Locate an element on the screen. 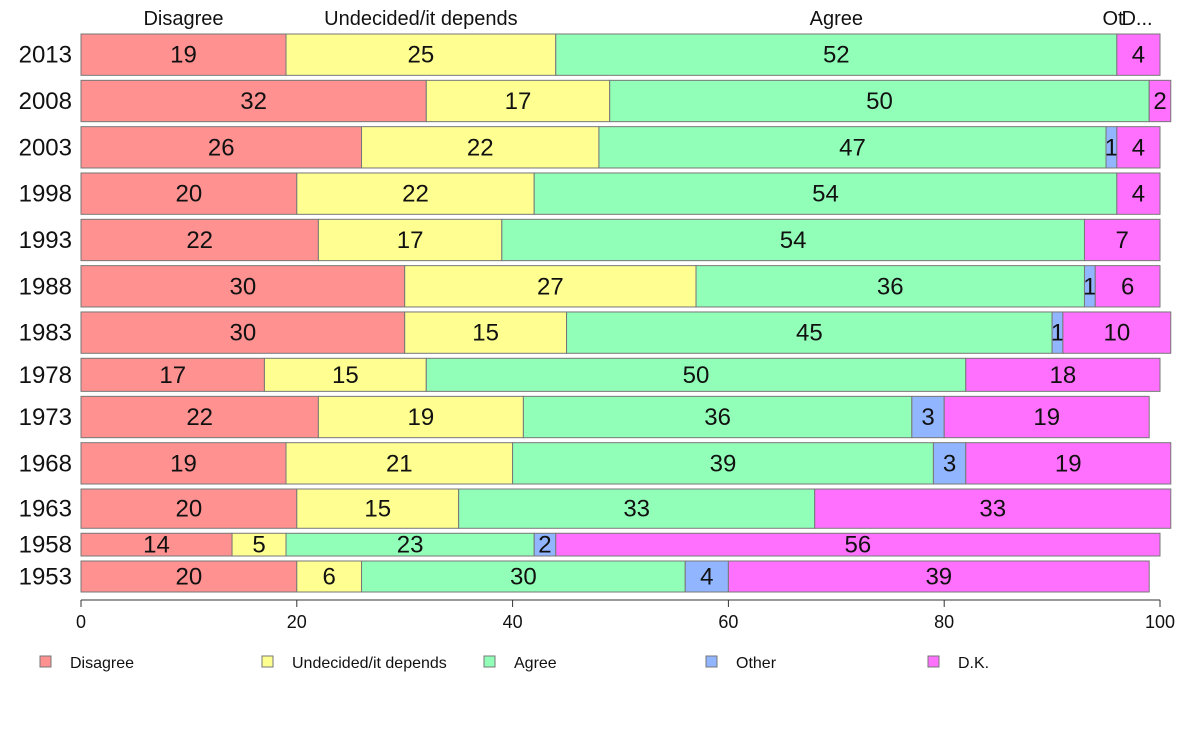 This screenshot has height=736, width=1188. bar-segment-undecided-it-depends-1993 is located at coordinates (410, 240).